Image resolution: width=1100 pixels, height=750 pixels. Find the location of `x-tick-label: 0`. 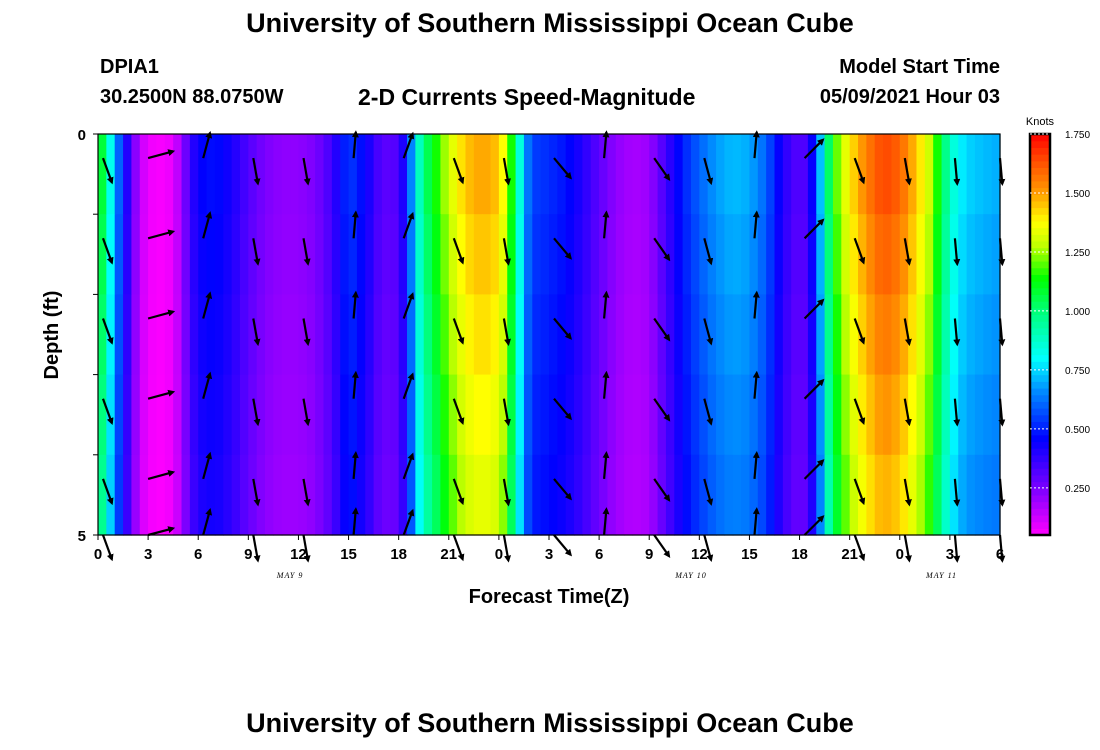

x-tick-label: 0 is located at coordinates (900, 554).